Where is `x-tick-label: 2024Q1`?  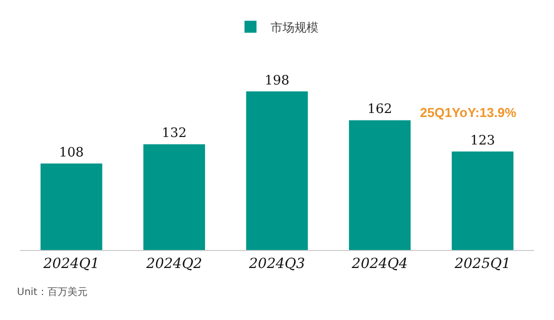 x-tick-label: 2024Q1 is located at coordinates (71, 264).